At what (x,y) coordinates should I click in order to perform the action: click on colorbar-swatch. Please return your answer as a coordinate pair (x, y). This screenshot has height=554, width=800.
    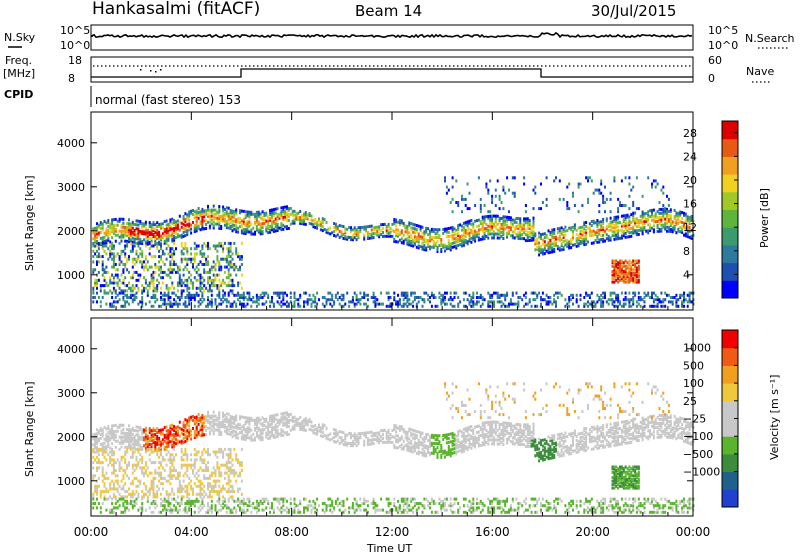
    Looking at the image, I should click on (730, 147).